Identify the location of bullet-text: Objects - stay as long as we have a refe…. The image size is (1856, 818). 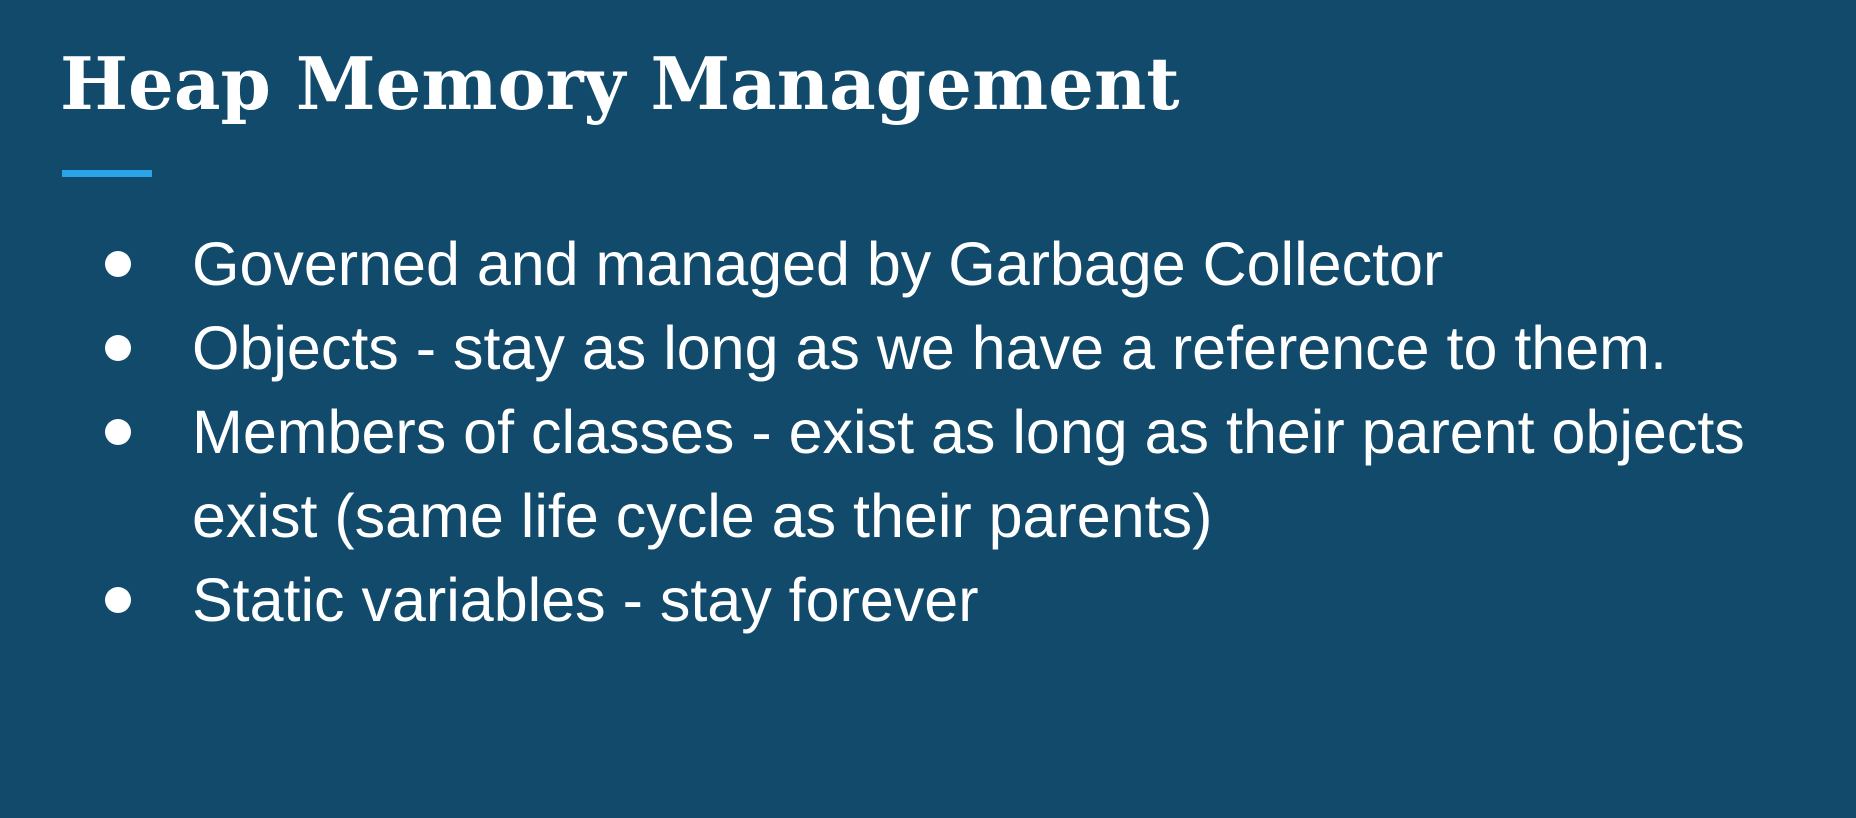
(929, 348).